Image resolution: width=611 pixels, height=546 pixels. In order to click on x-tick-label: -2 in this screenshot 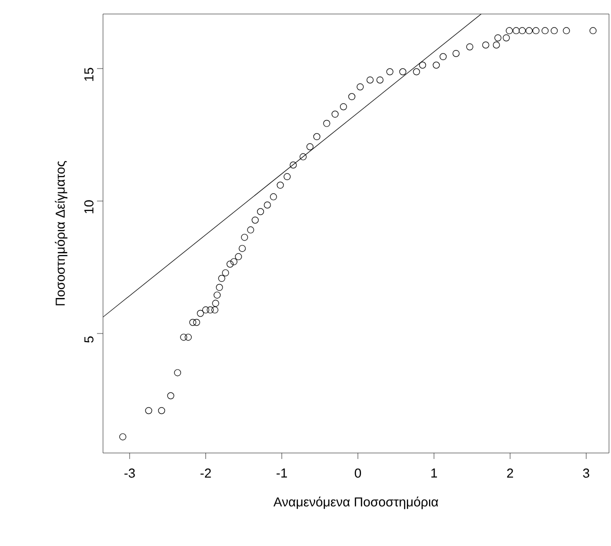, I will do `click(205, 473)`.